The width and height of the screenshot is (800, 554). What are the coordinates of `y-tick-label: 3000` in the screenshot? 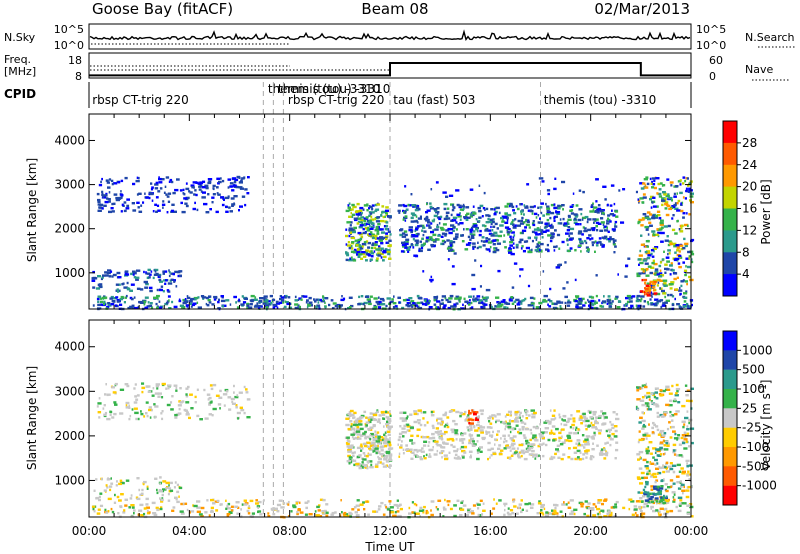 It's located at (69, 185).